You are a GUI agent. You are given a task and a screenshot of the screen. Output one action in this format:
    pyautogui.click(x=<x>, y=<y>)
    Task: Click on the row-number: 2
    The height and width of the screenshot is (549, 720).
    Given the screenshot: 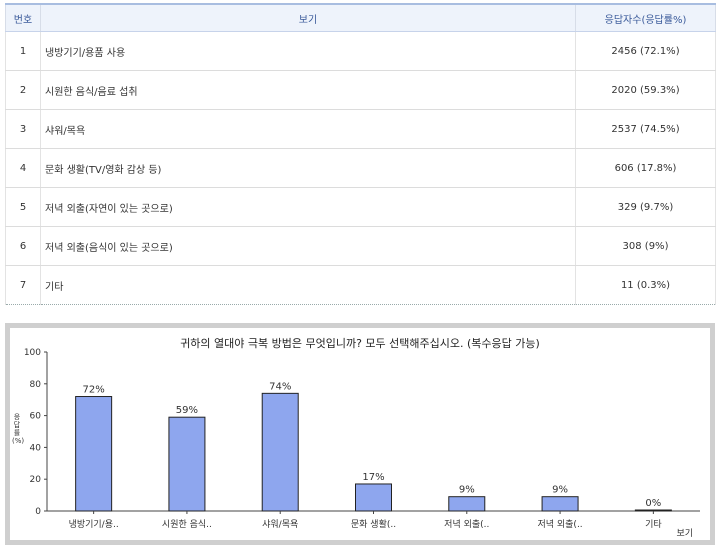 What is the action you would take?
    pyautogui.click(x=23, y=90)
    